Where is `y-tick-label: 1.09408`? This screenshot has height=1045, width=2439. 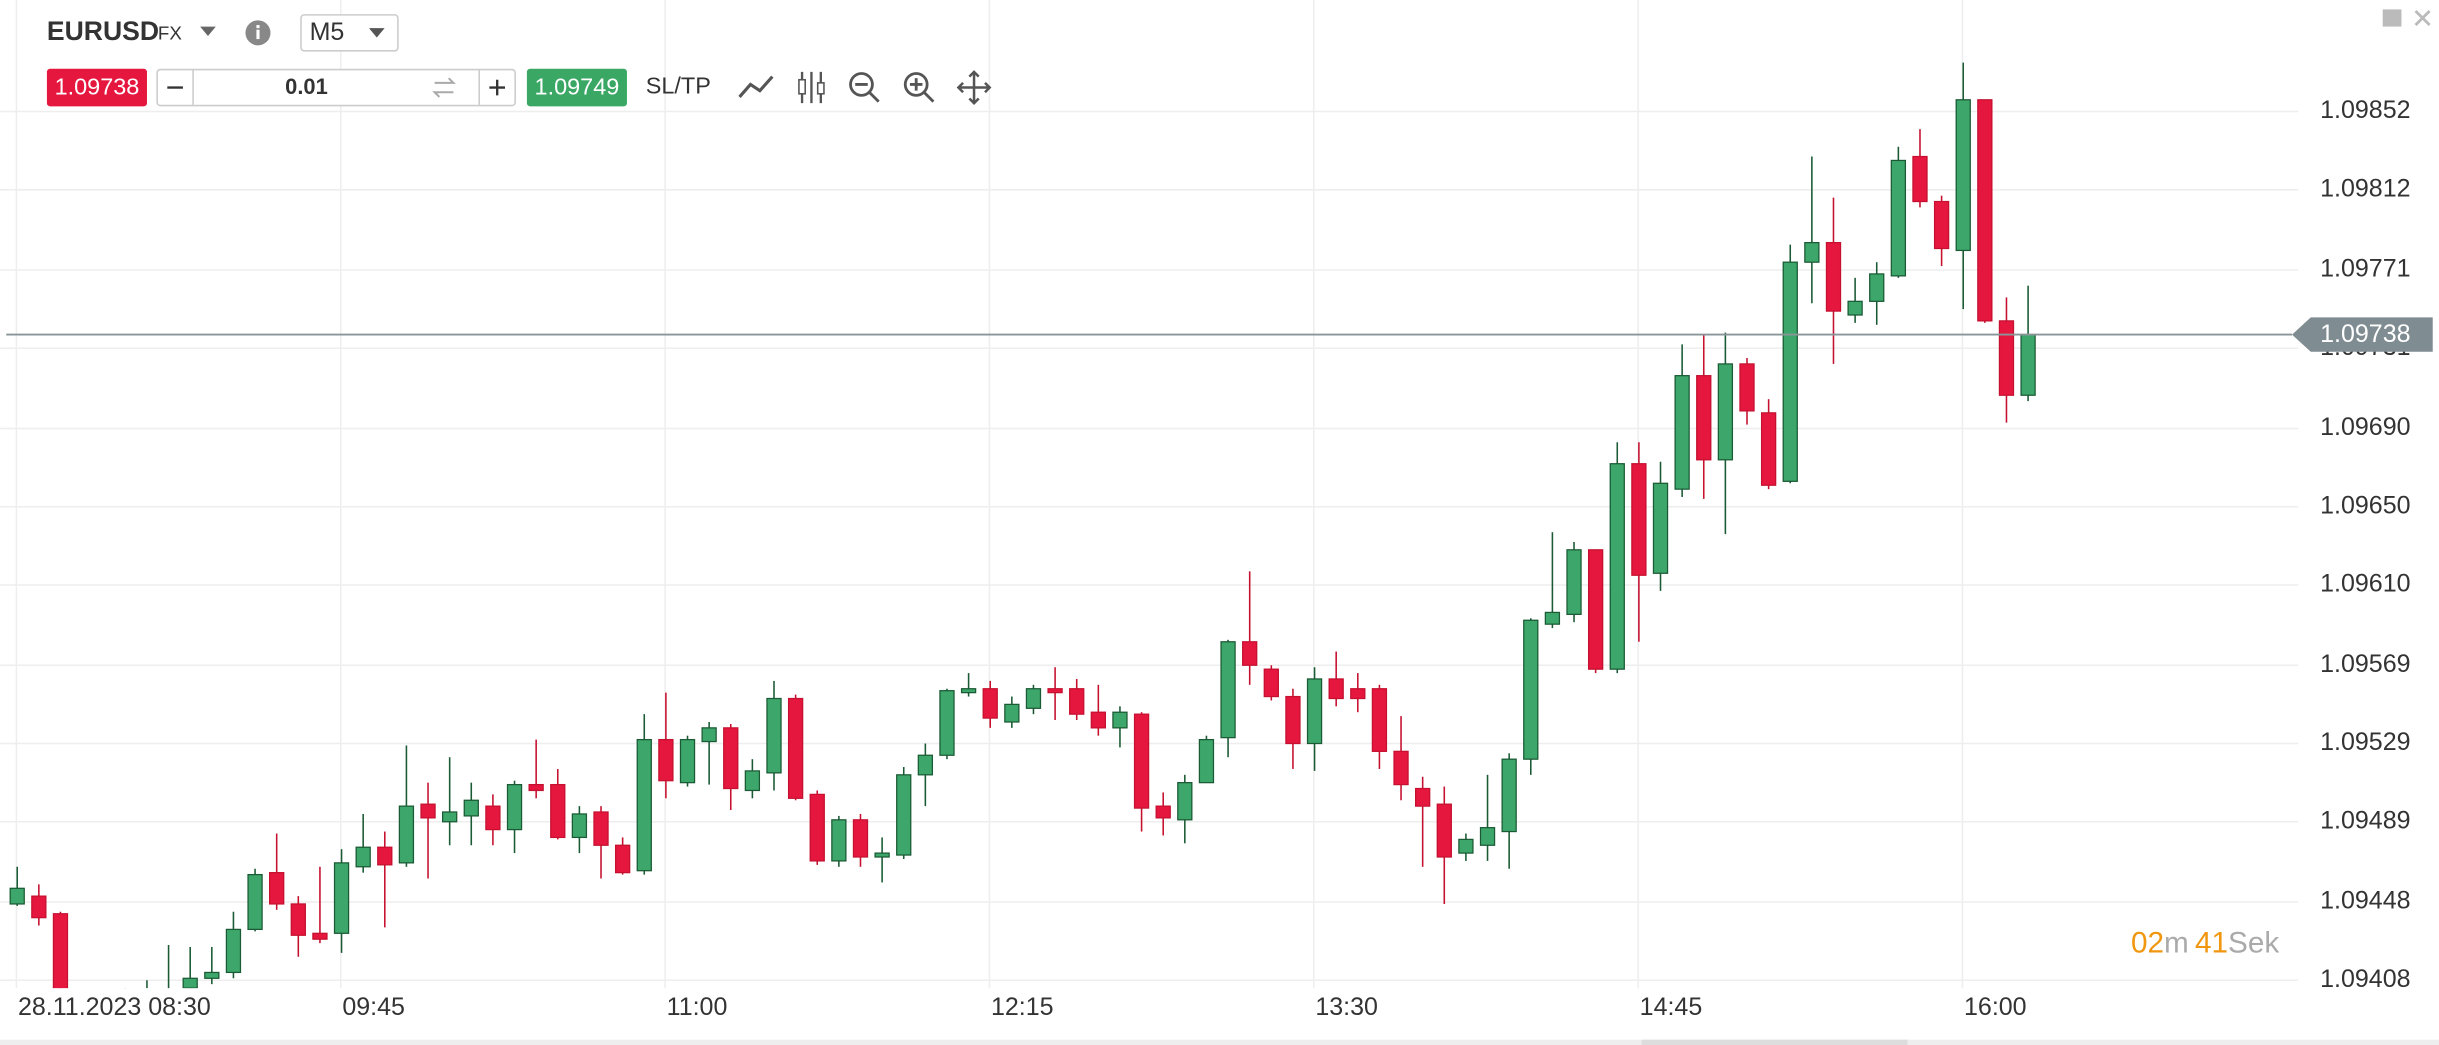 y-tick-label: 1.09408 is located at coordinates (2365, 979).